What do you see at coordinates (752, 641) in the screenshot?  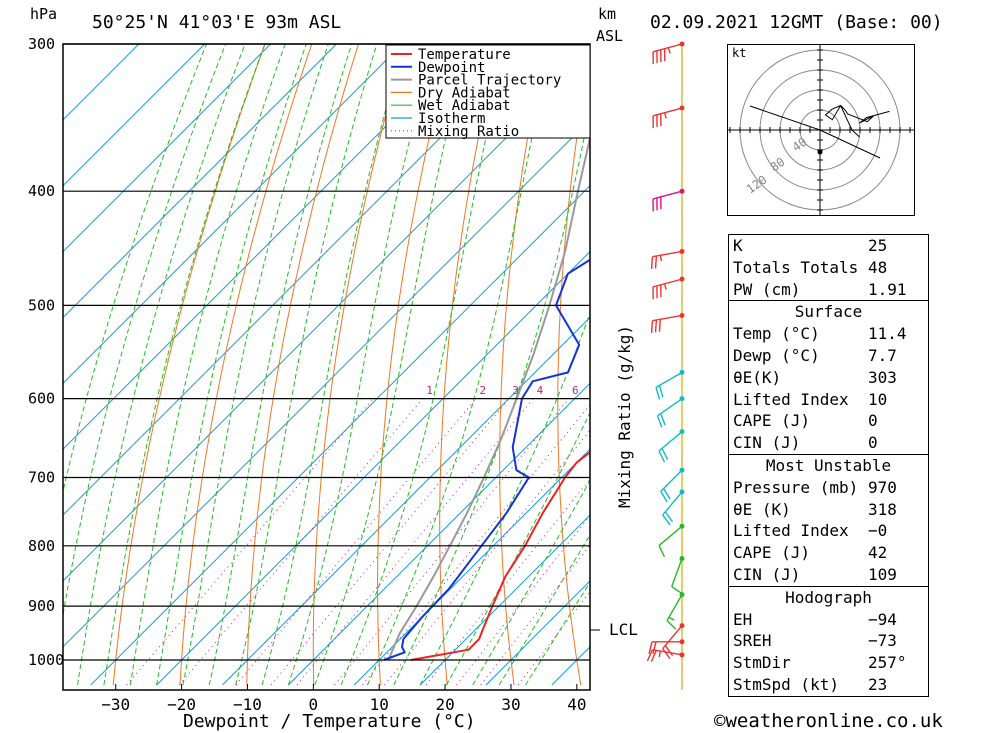 I see `hodograph-stat-label: SREH` at bounding box center [752, 641].